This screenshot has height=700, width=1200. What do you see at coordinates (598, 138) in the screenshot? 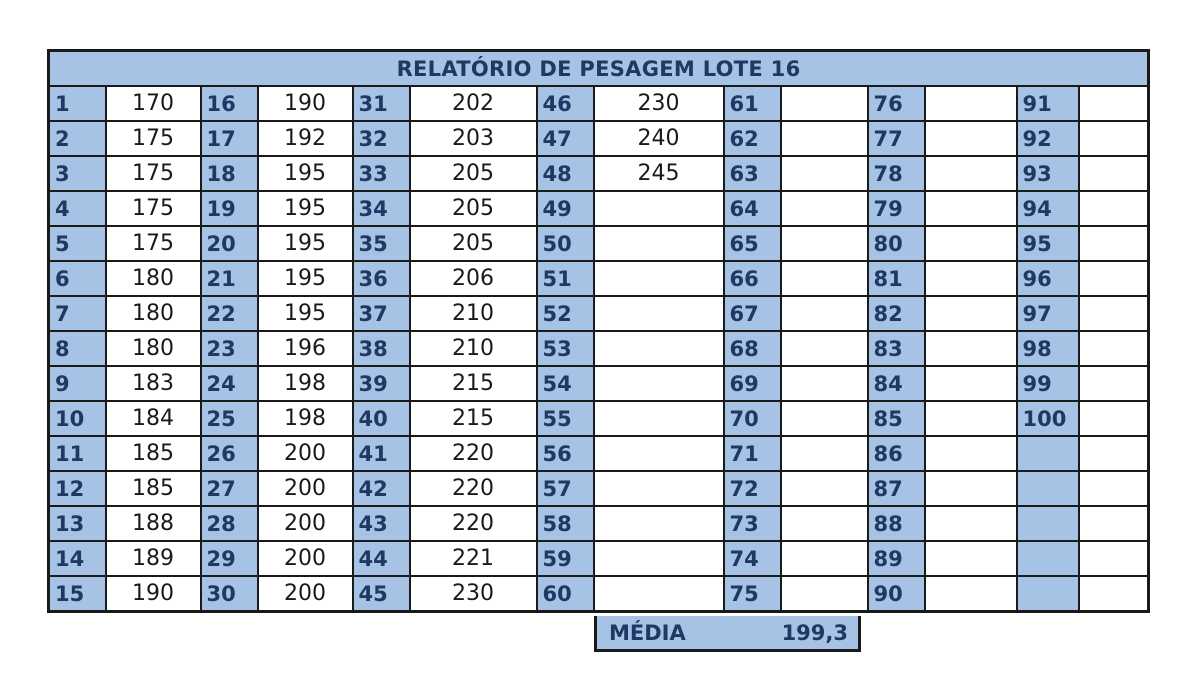
I see `table-row: 2 175 17 192 32 203 47 240 62 77 92` at bounding box center [598, 138].